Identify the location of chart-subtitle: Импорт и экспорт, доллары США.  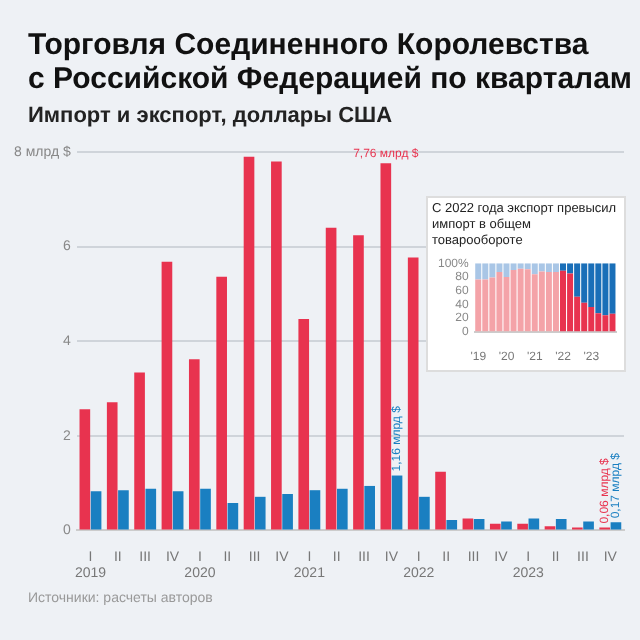
(210, 116).